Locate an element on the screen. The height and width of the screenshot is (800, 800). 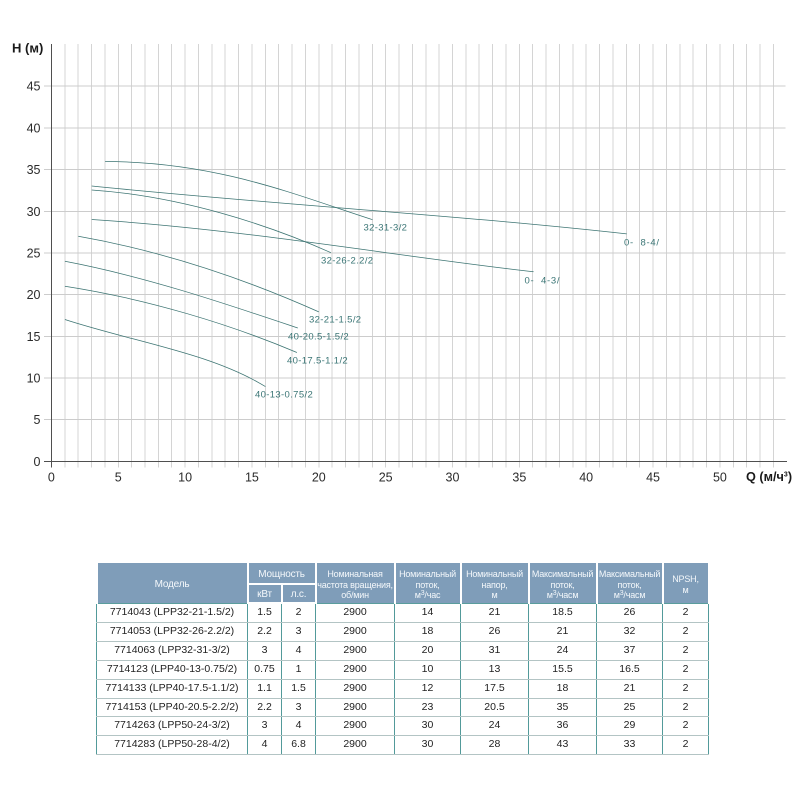
svg-text: 40-13-0.75/2 is located at coordinates (284, 395).